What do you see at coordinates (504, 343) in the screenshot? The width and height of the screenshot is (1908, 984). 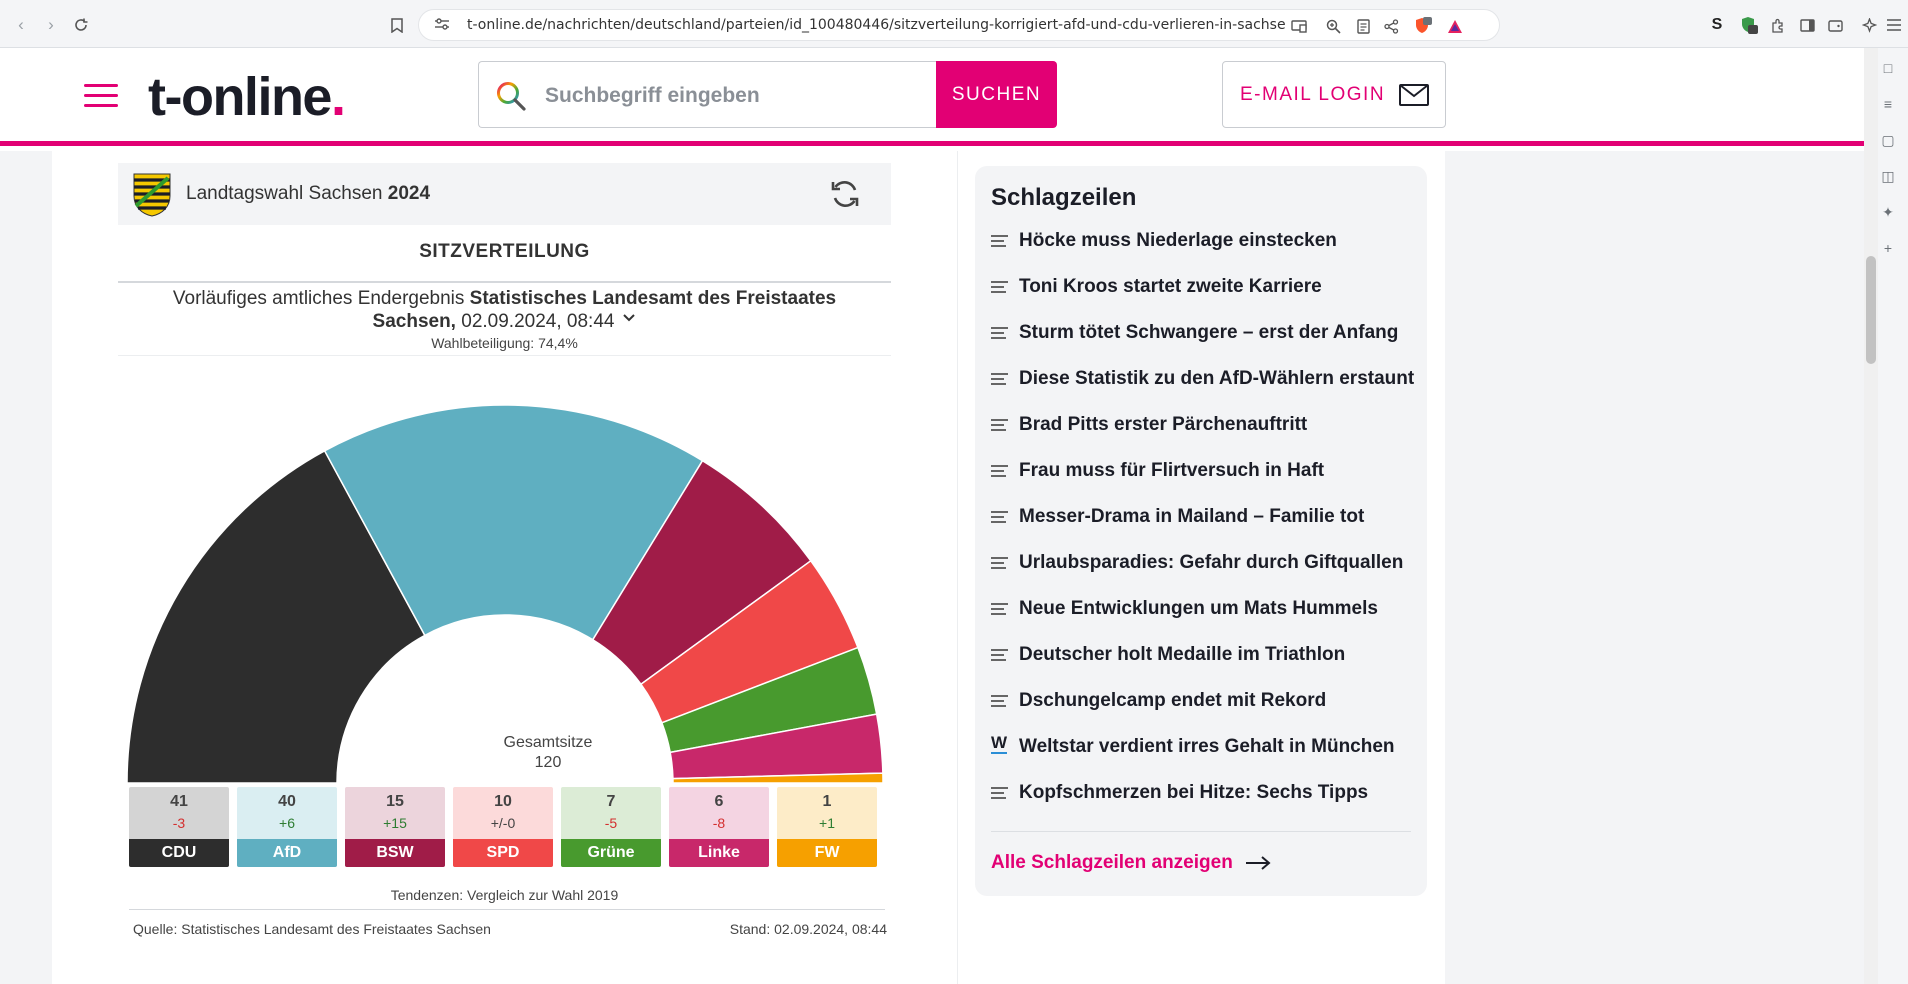 I see `turnout: Wahlbeteiligung: 74,4%` at bounding box center [504, 343].